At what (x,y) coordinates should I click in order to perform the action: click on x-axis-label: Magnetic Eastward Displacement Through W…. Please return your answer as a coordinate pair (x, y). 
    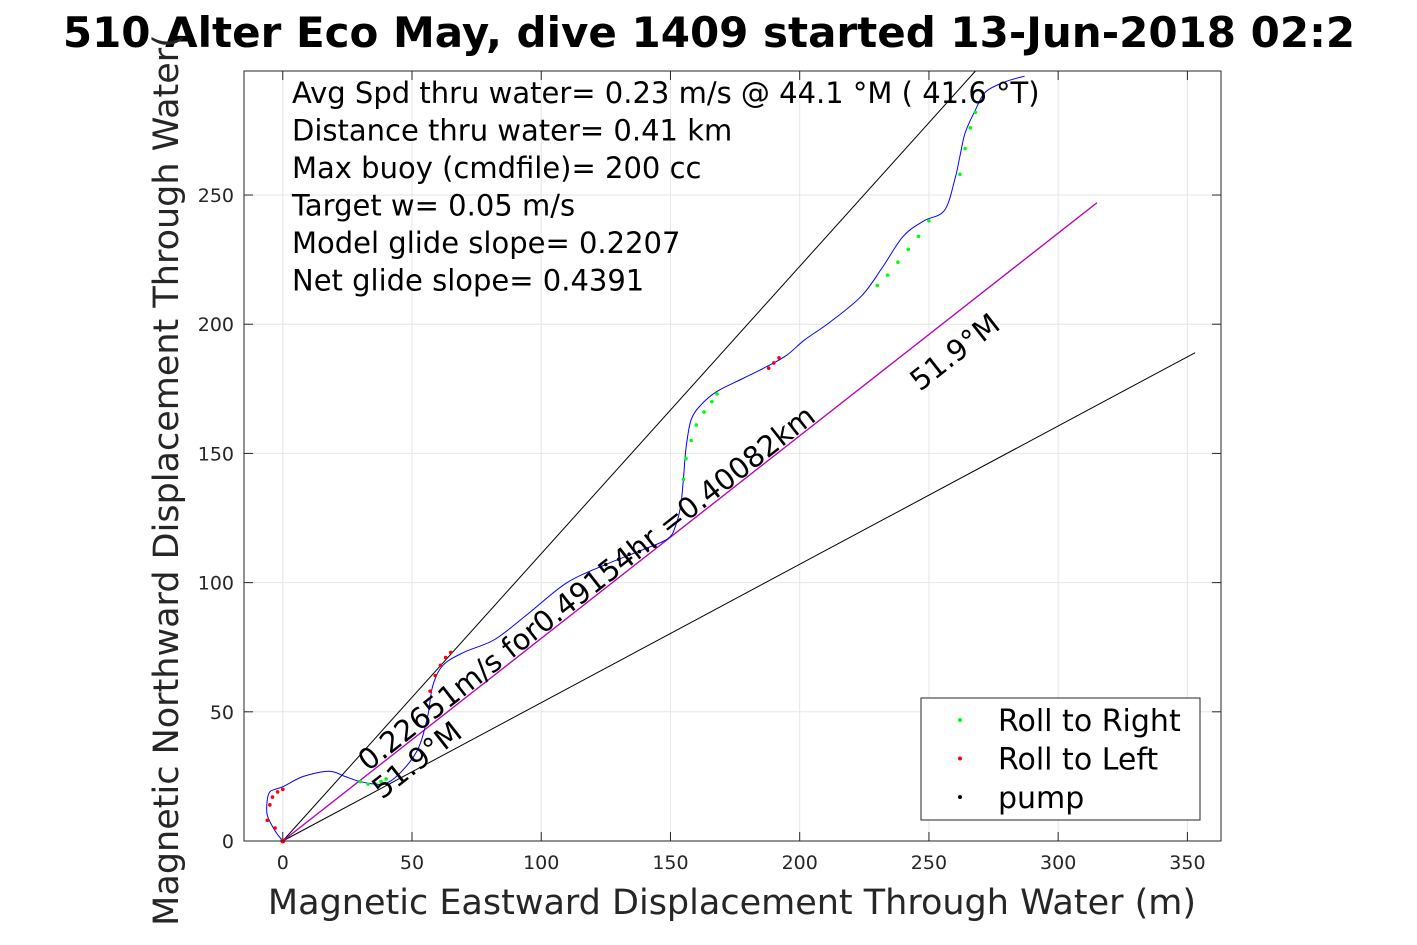
    Looking at the image, I should click on (732, 903).